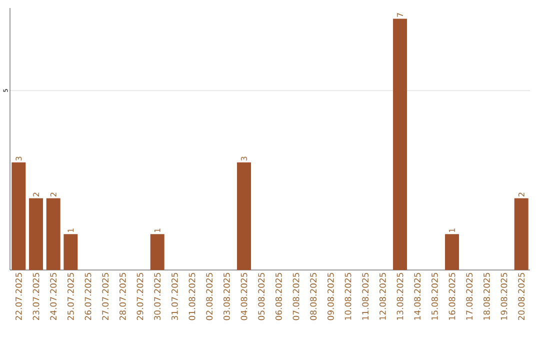  Describe the element at coordinates (278, 296) in the screenshot. I see `x-tick-label: 06.08.2025` at that location.